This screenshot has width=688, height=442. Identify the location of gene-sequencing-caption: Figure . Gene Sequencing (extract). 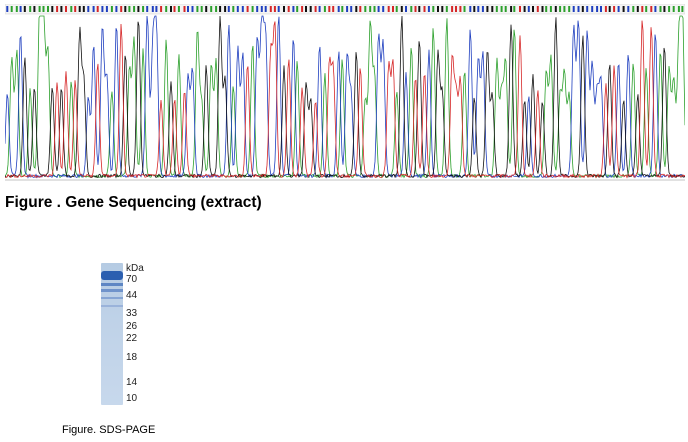
(133, 202).